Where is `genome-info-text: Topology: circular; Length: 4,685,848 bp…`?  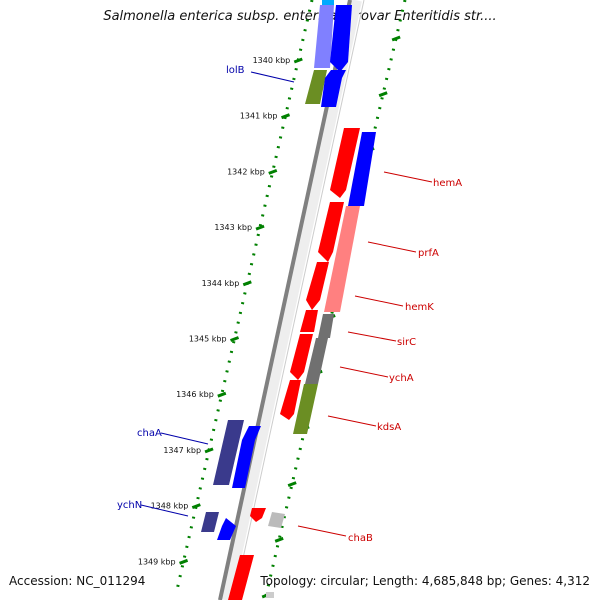 genome-info-text: Topology: circular; Length: 4,685,848 bp… is located at coordinates (425, 581).